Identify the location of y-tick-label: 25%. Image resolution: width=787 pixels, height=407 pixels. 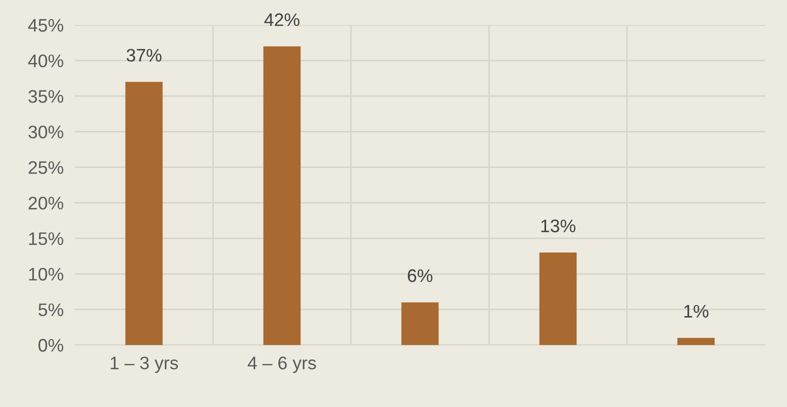
(46, 167).